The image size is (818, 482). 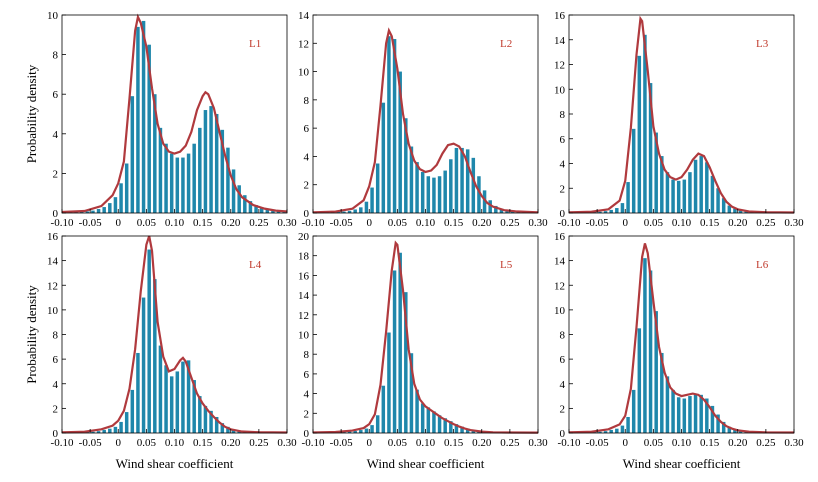 I want to click on x-tick-label: 0.25, so click(x=766, y=443).